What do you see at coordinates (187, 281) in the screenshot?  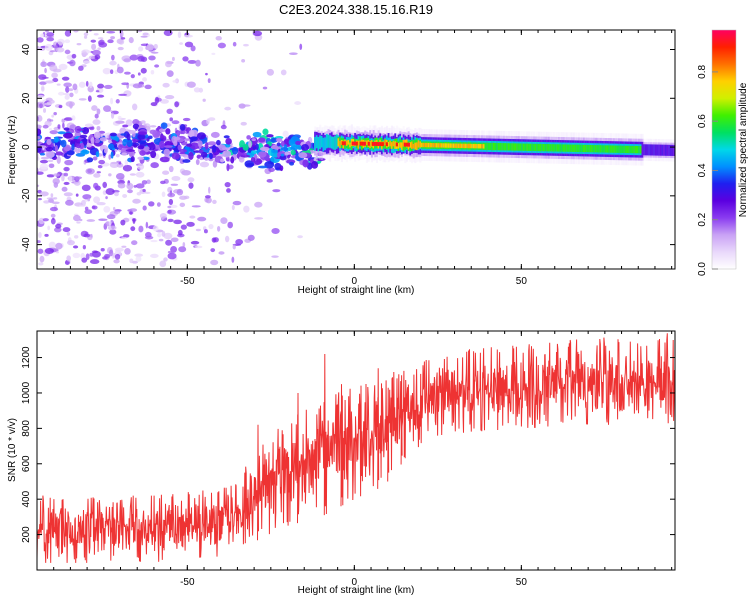 I see `heatmap-x-tick-label: -50` at bounding box center [187, 281].